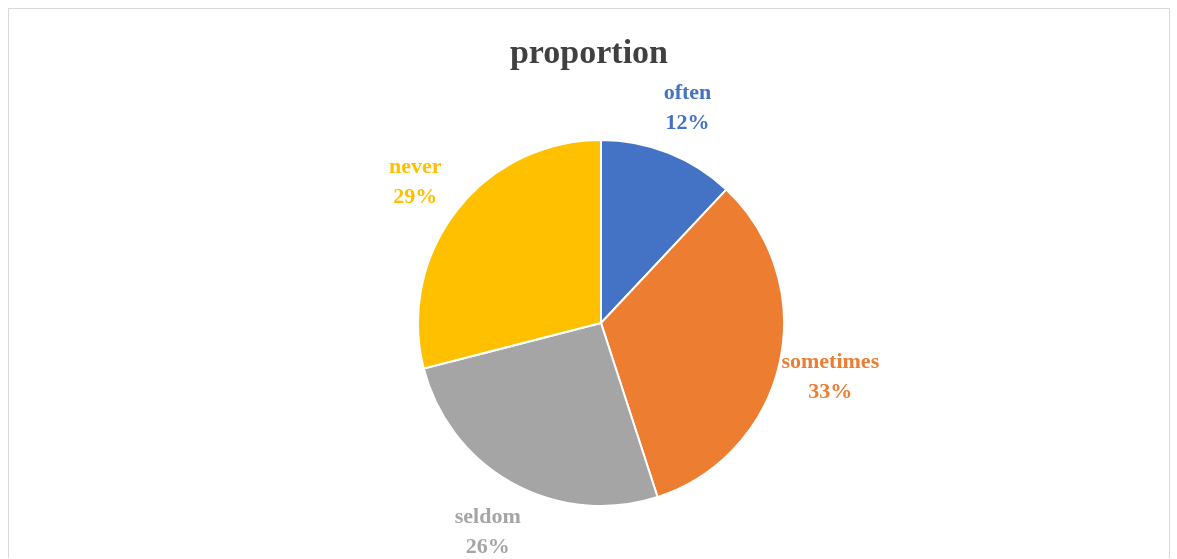 Image resolution: width=1177 pixels, height=559 pixels. Describe the element at coordinates (830, 361) in the screenshot. I see `slice-label: sometimes` at that location.